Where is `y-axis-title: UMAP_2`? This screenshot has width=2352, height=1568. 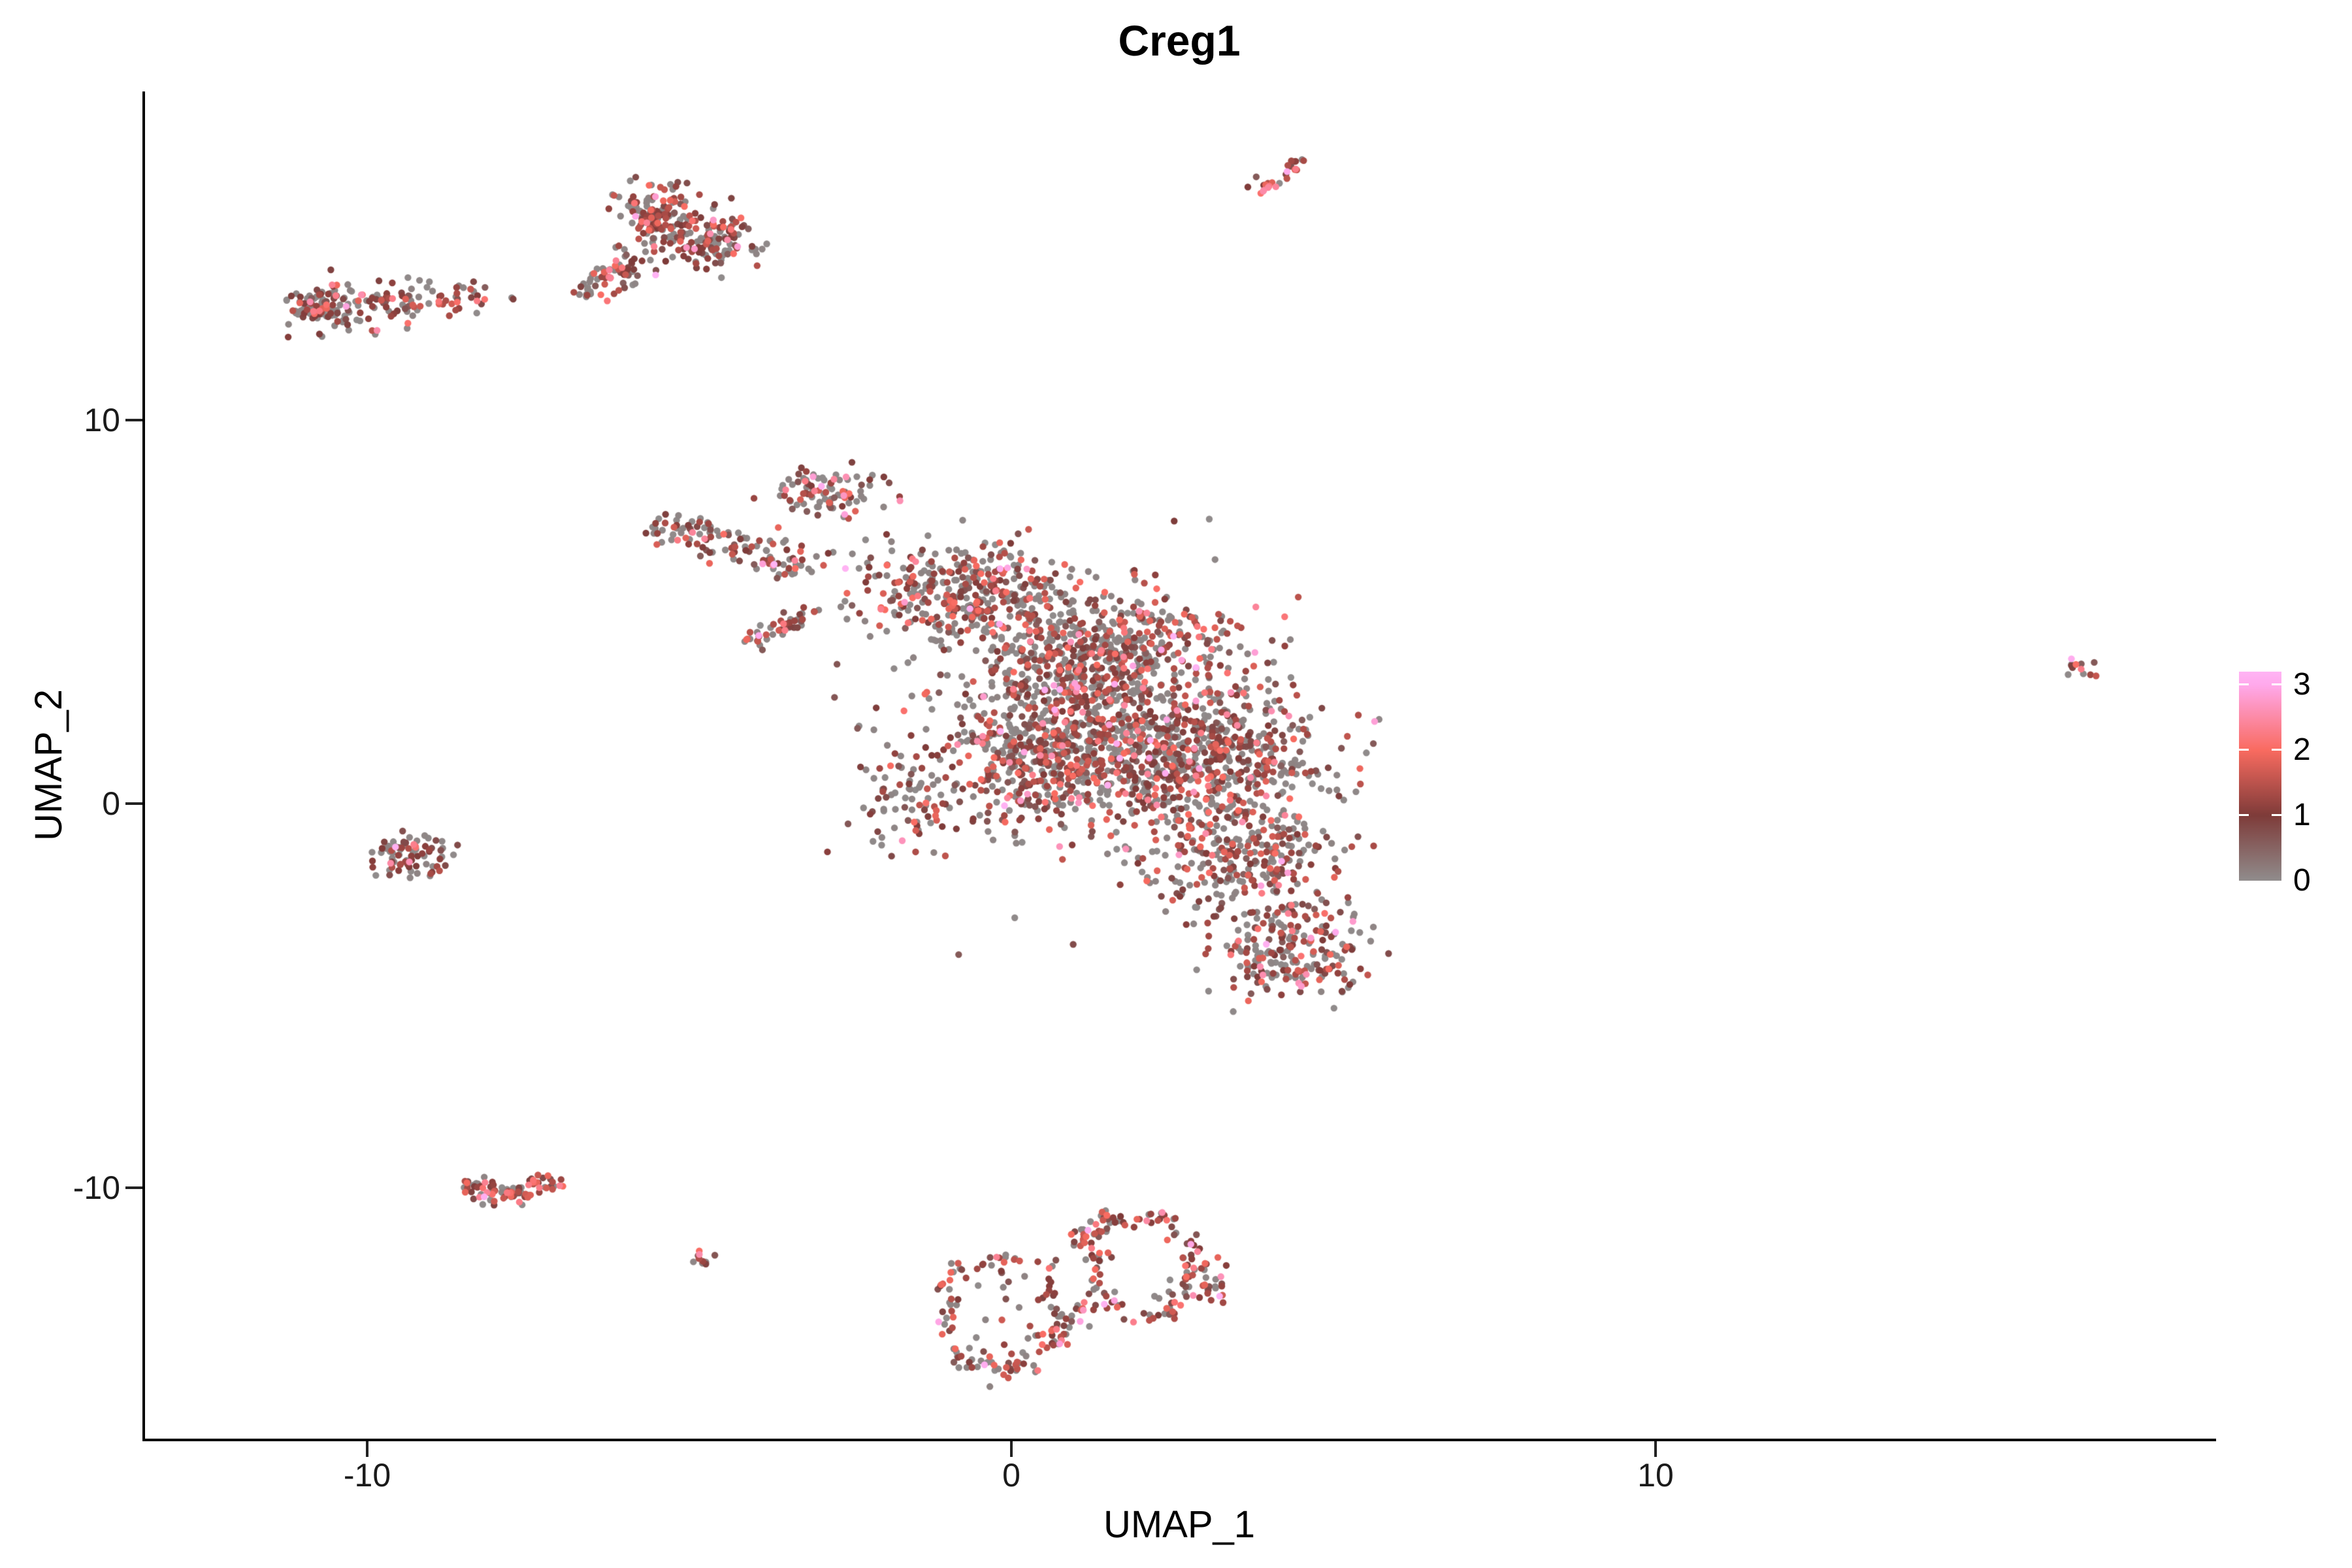
y-axis-title: UMAP_2 is located at coordinates (48, 765).